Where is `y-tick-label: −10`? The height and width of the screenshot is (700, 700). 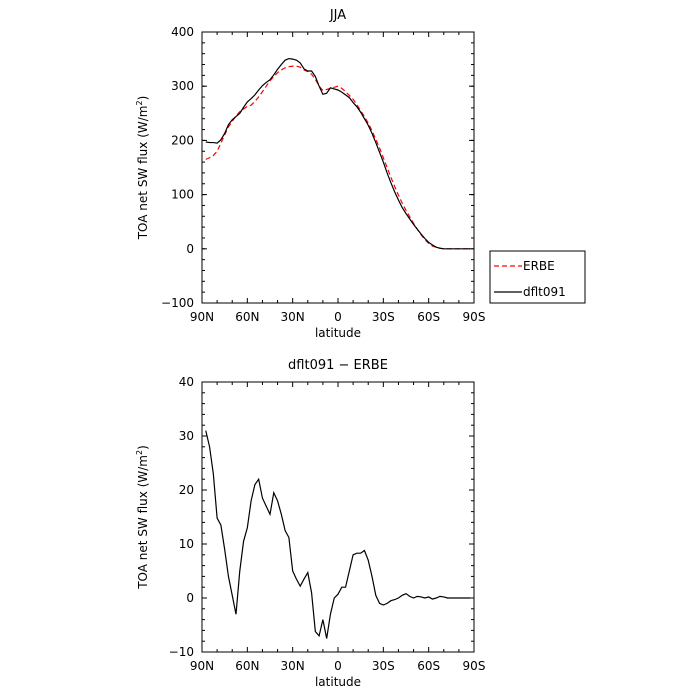
y-tick-label: −10 is located at coordinates (181, 652).